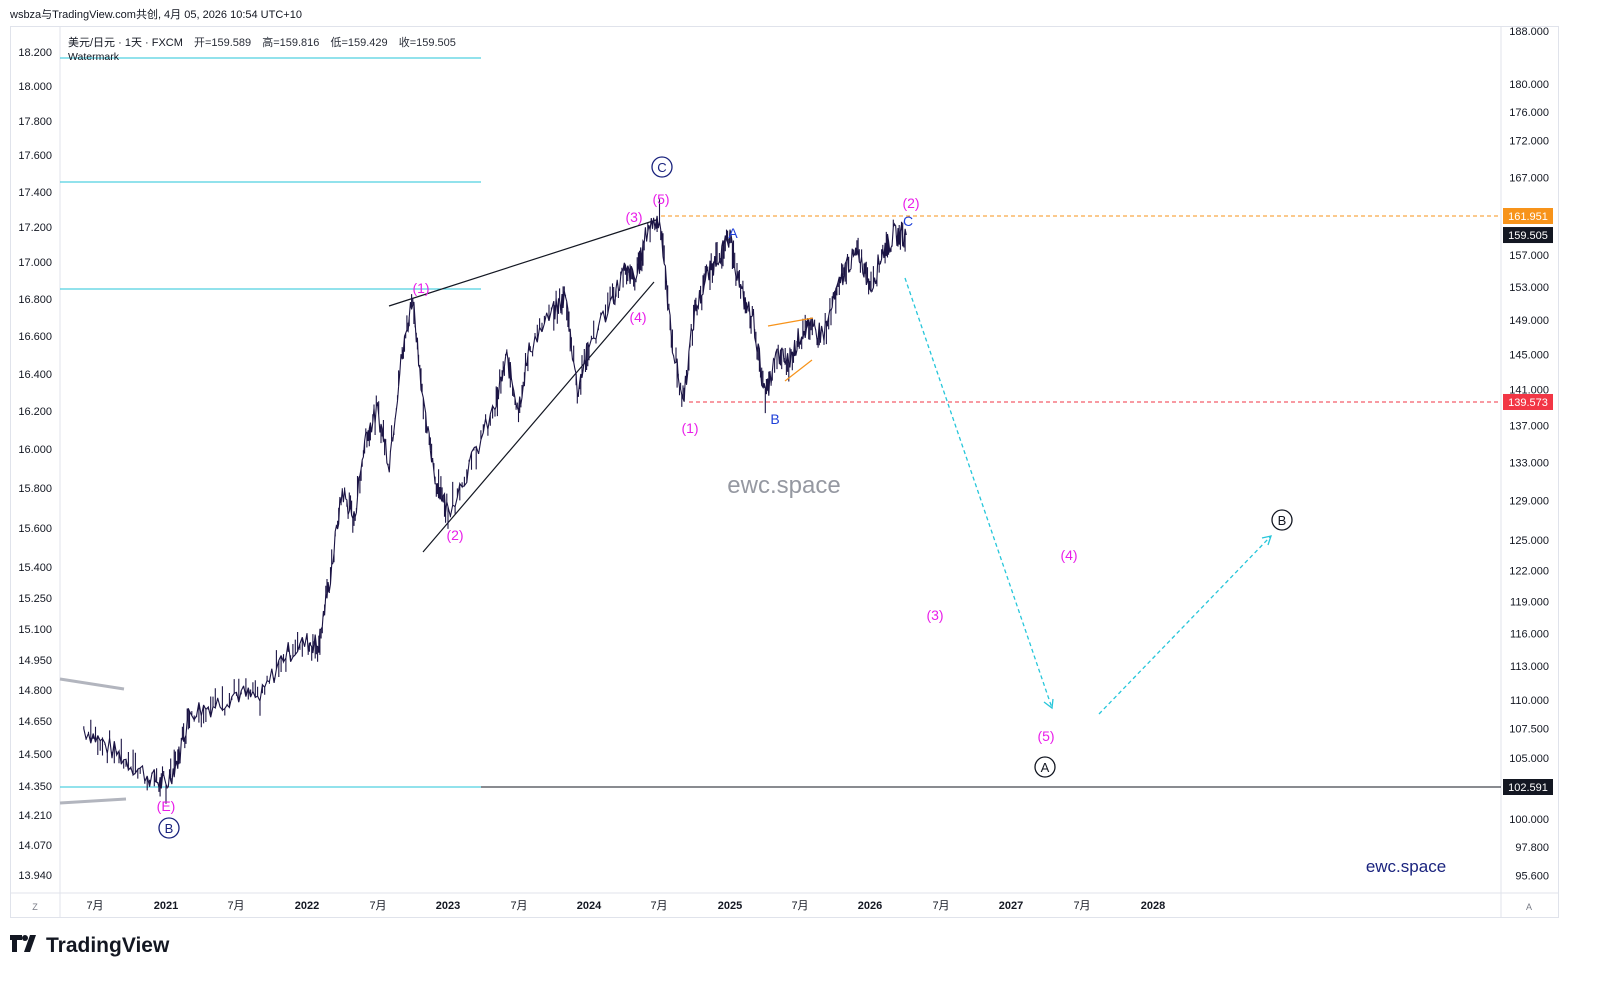  Describe the element at coordinates (1529, 32) in the screenshot. I see `right-axis-tick: 188.000` at that location.